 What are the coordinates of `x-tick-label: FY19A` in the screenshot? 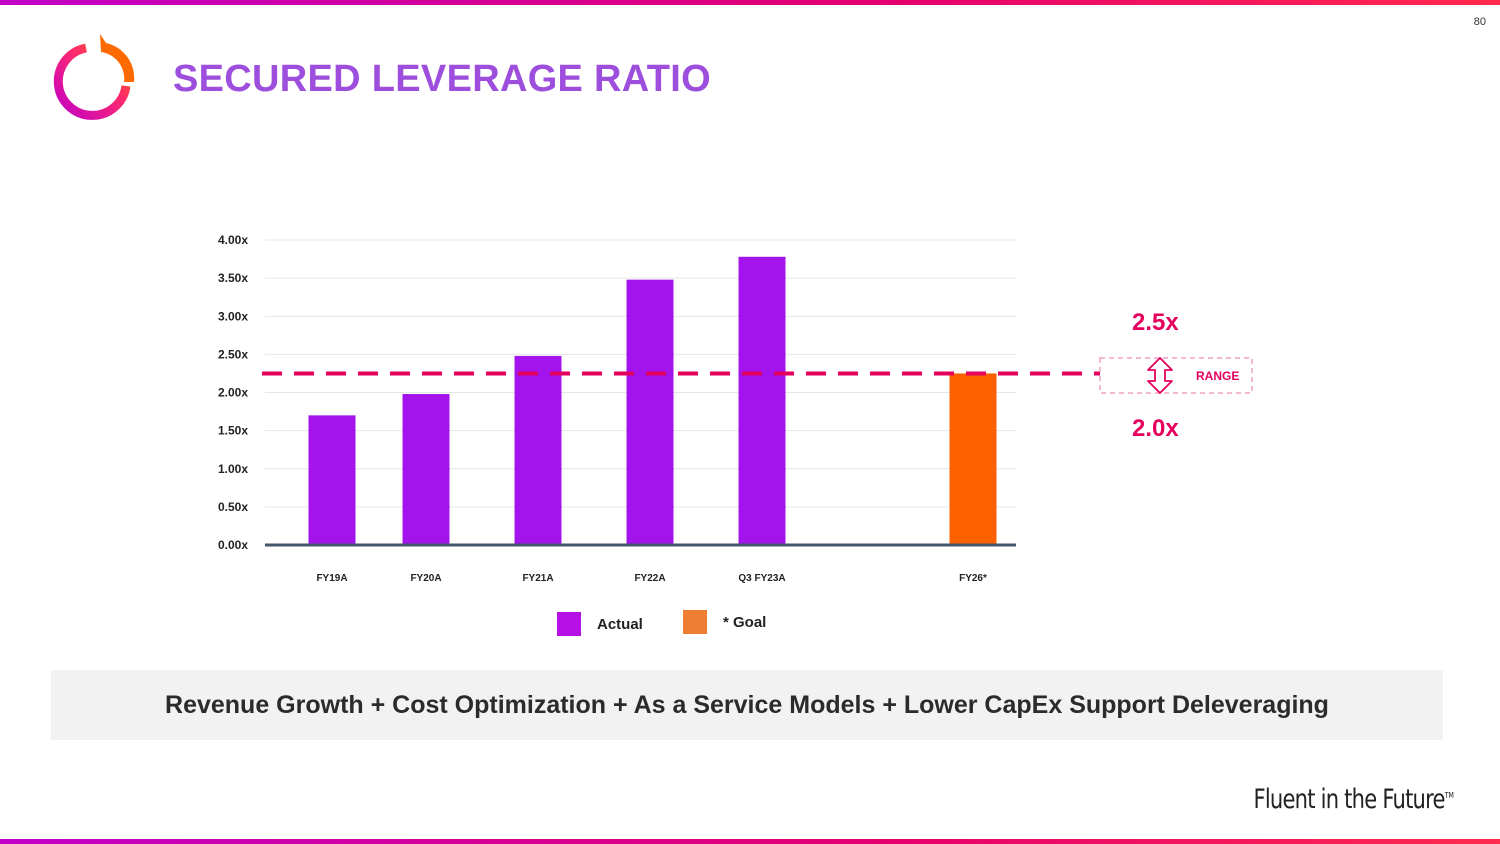 It's located at (331, 578).